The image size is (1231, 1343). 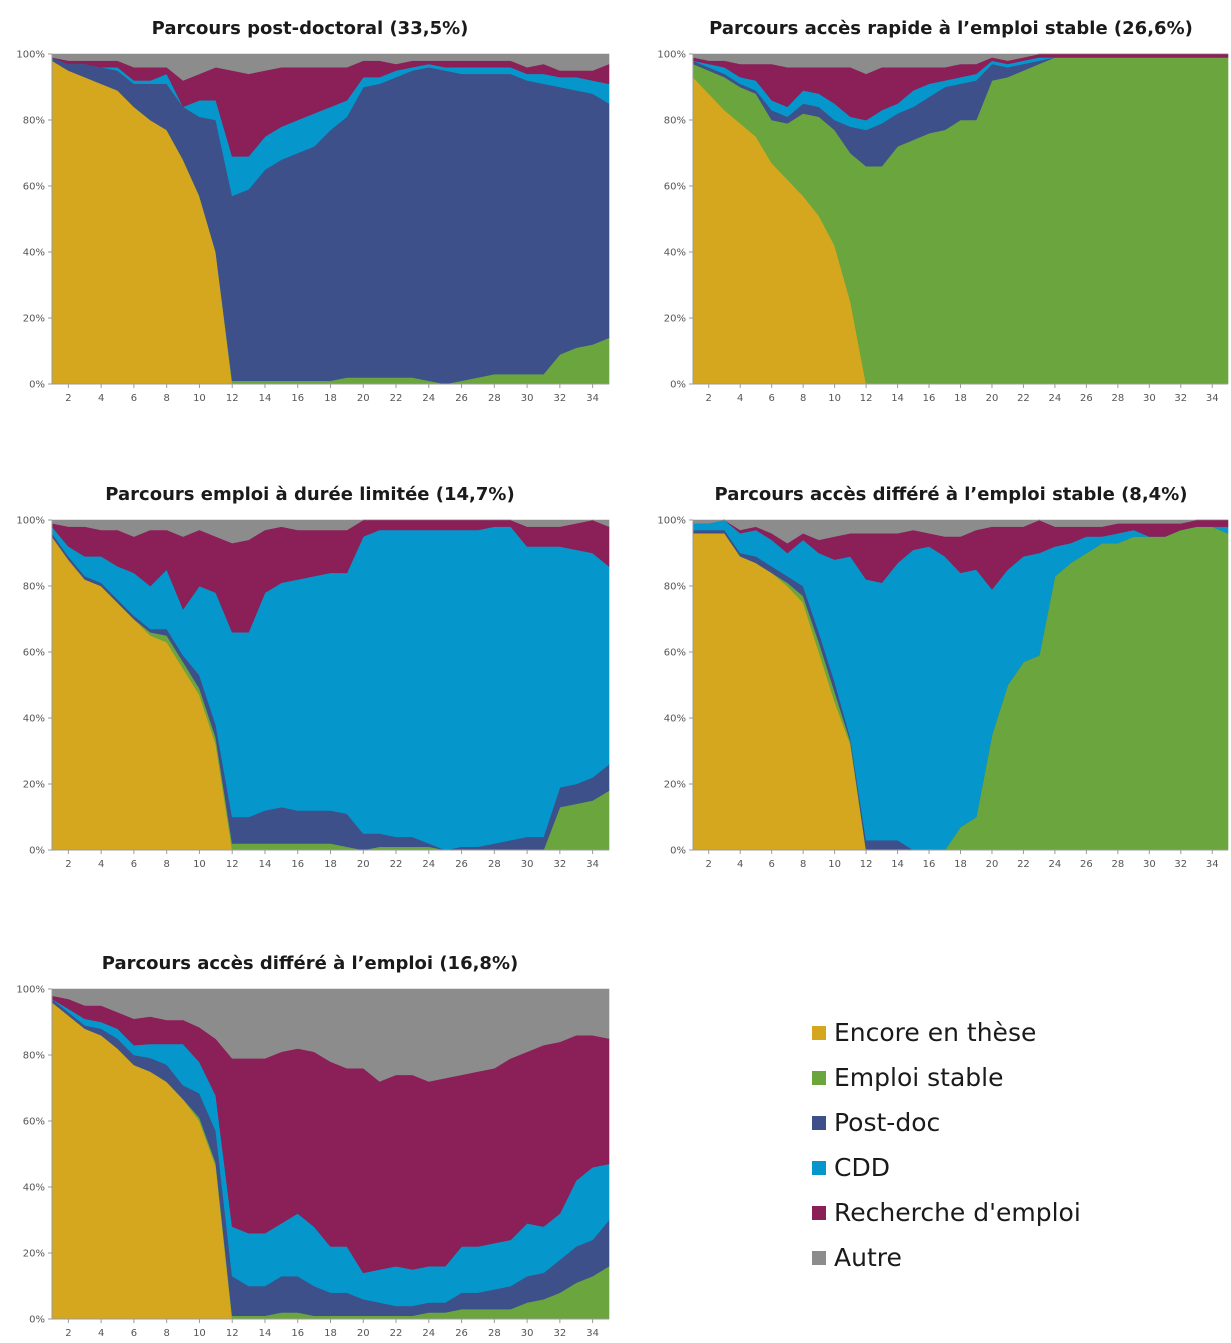 I want to click on legend-label: Encore en thèse, so click(x=935, y=1032).